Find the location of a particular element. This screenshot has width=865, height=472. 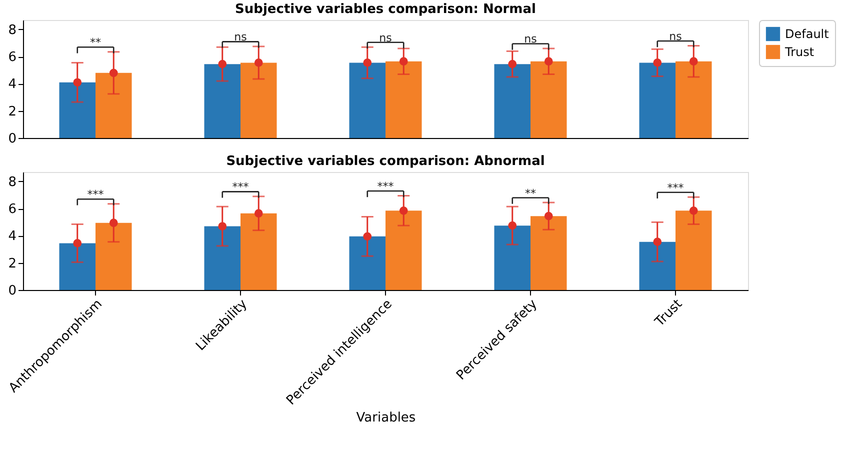

legend-label: Trust is located at coordinates (799, 52).